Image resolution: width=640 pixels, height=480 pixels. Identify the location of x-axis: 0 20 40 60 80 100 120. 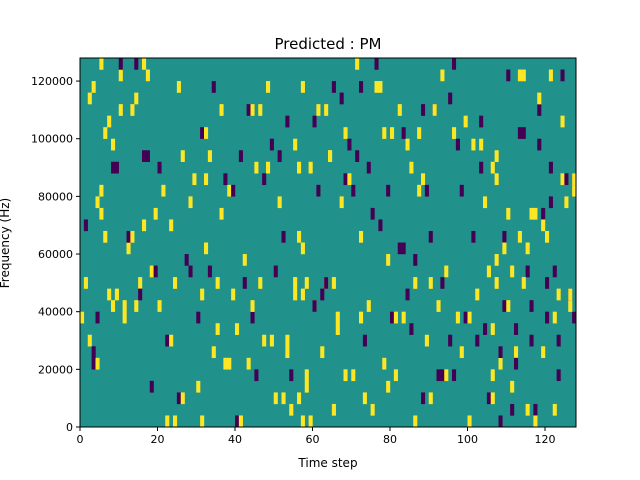
(316, 436).